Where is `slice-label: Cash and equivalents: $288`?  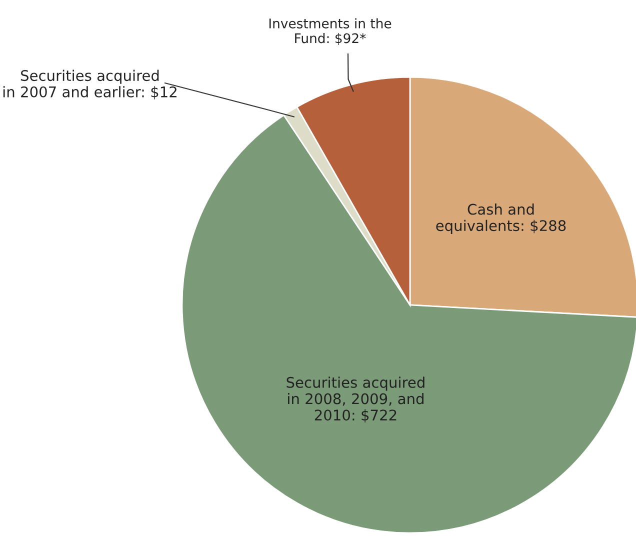 slice-label: Cash and equivalents: $288 is located at coordinates (501, 219).